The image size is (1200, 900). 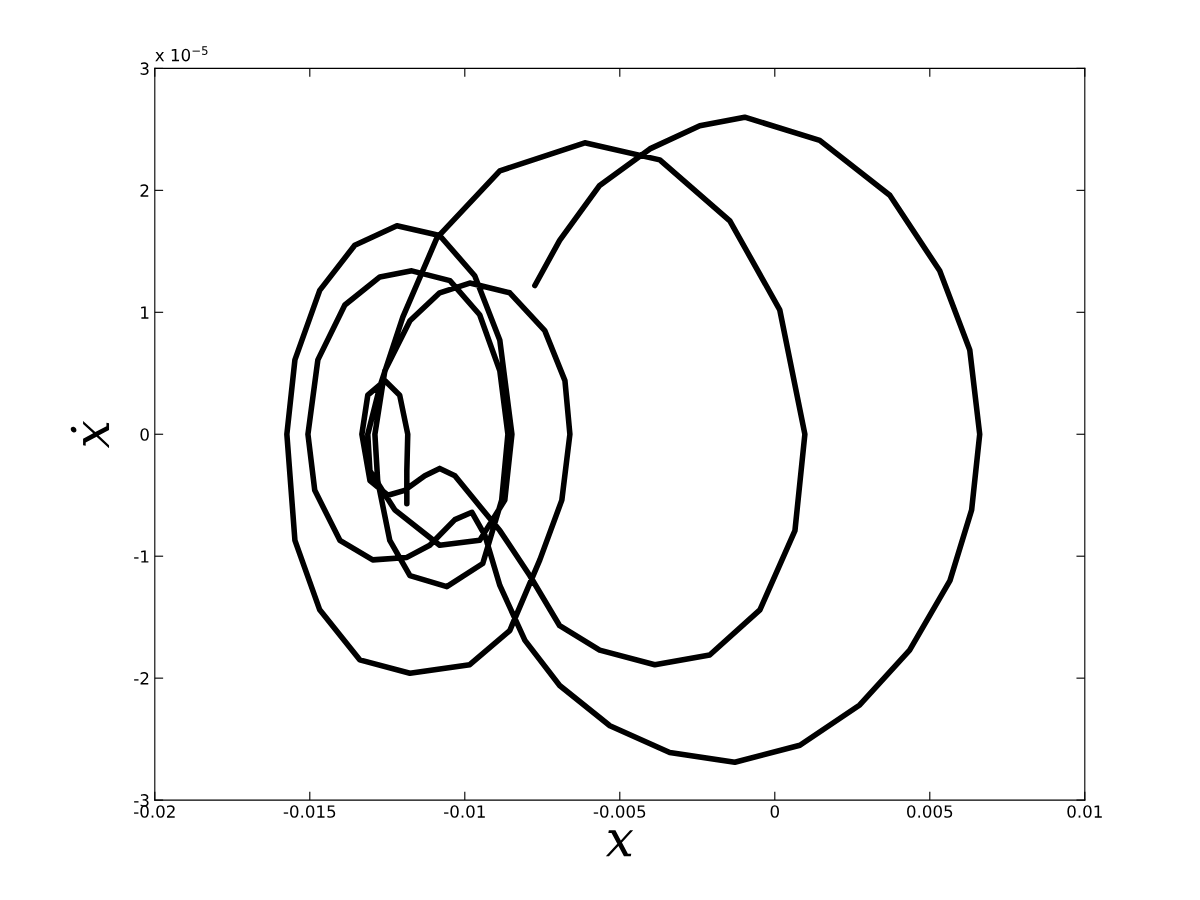 What do you see at coordinates (619, 843) in the screenshot?
I see `x-axis-title: x` at bounding box center [619, 843].